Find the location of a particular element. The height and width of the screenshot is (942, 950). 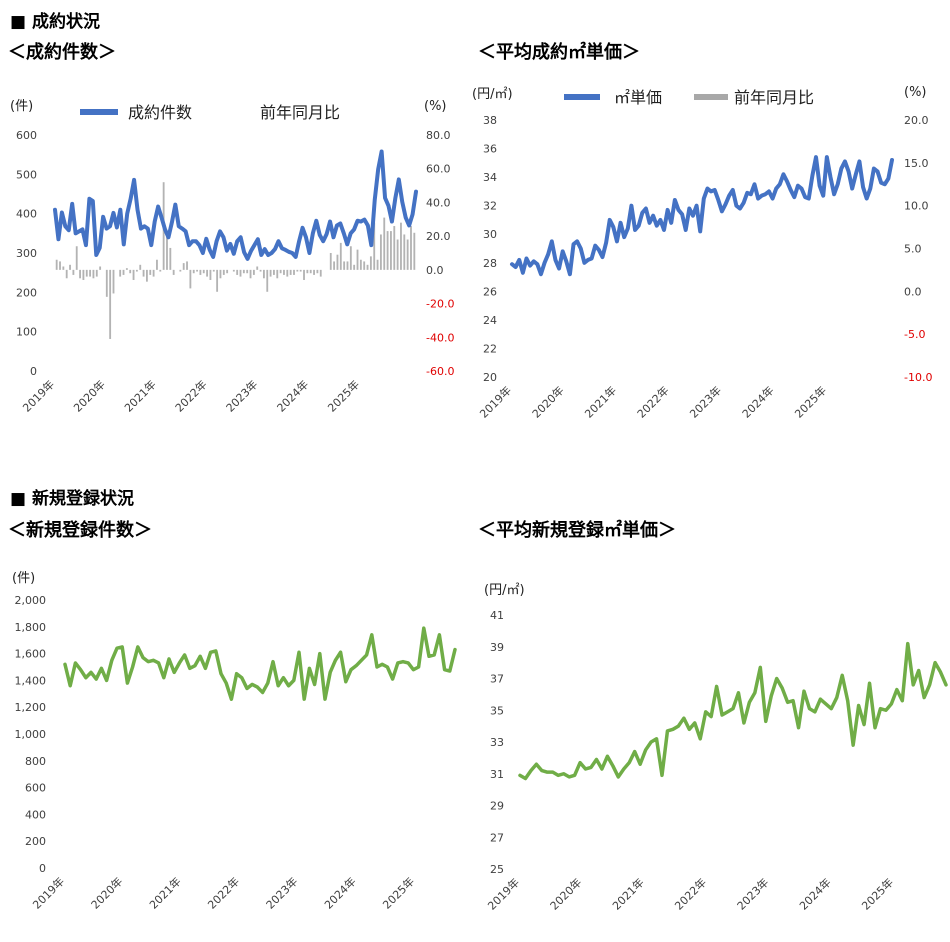

left-tick-label: 100 is located at coordinates (26, 332).